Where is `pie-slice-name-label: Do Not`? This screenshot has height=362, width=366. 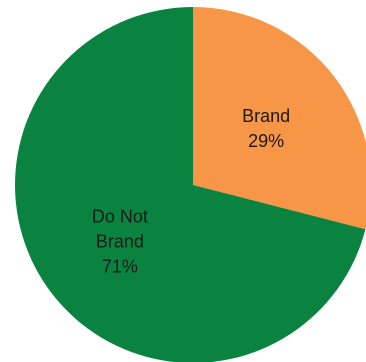
pie-slice-name-label: Do Not is located at coordinates (120, 217).